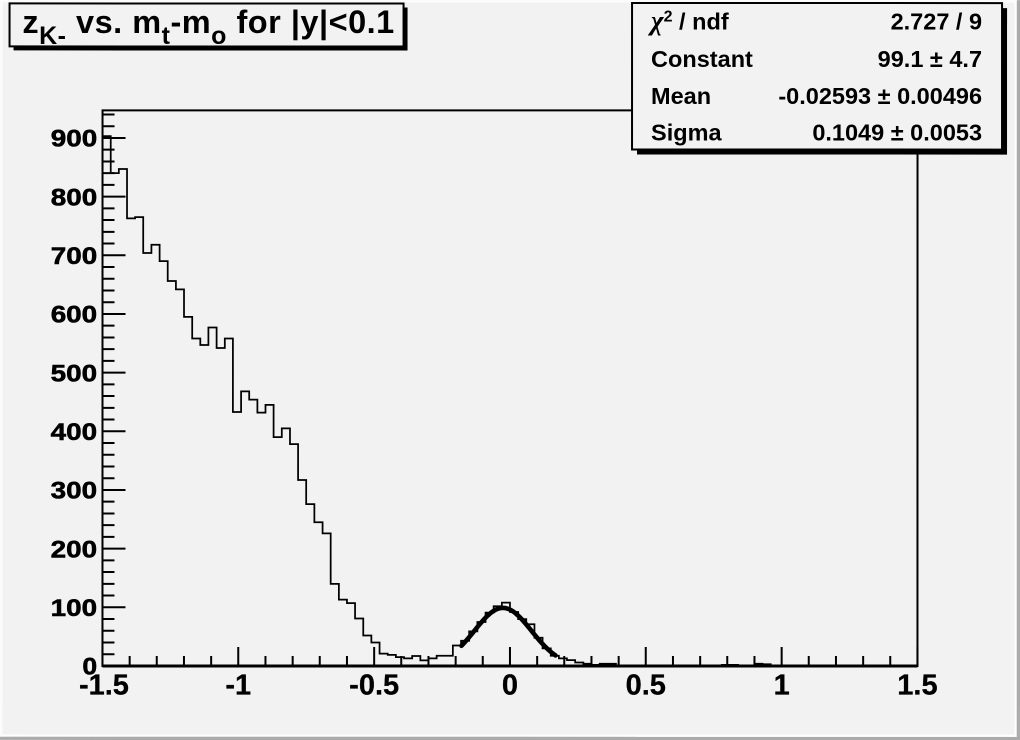 The image size is (1020, 740). I want to click on svg-text: -0.02593 ± 0.00496, so click(880, 96).